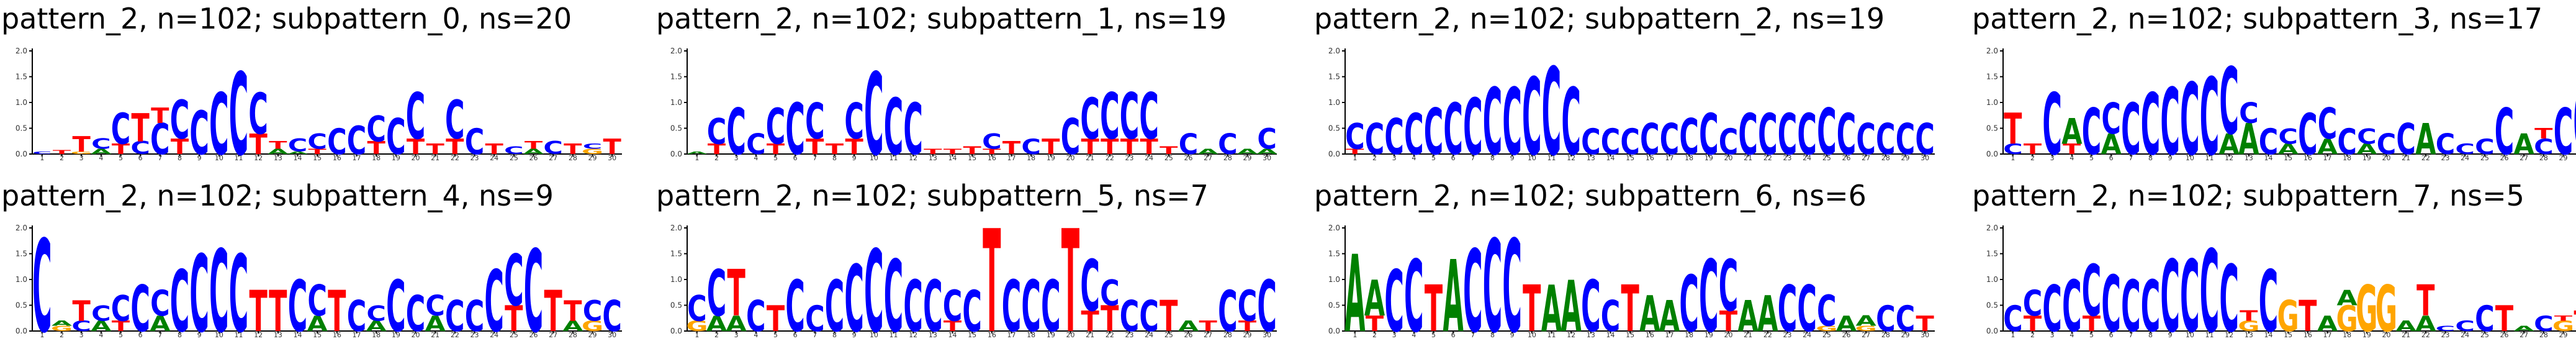 This screenshot has width=2576, height=354. Describe the element at coordinates (1011, 158) in the screenshot. I see `x-tick-label: 17` at that location.